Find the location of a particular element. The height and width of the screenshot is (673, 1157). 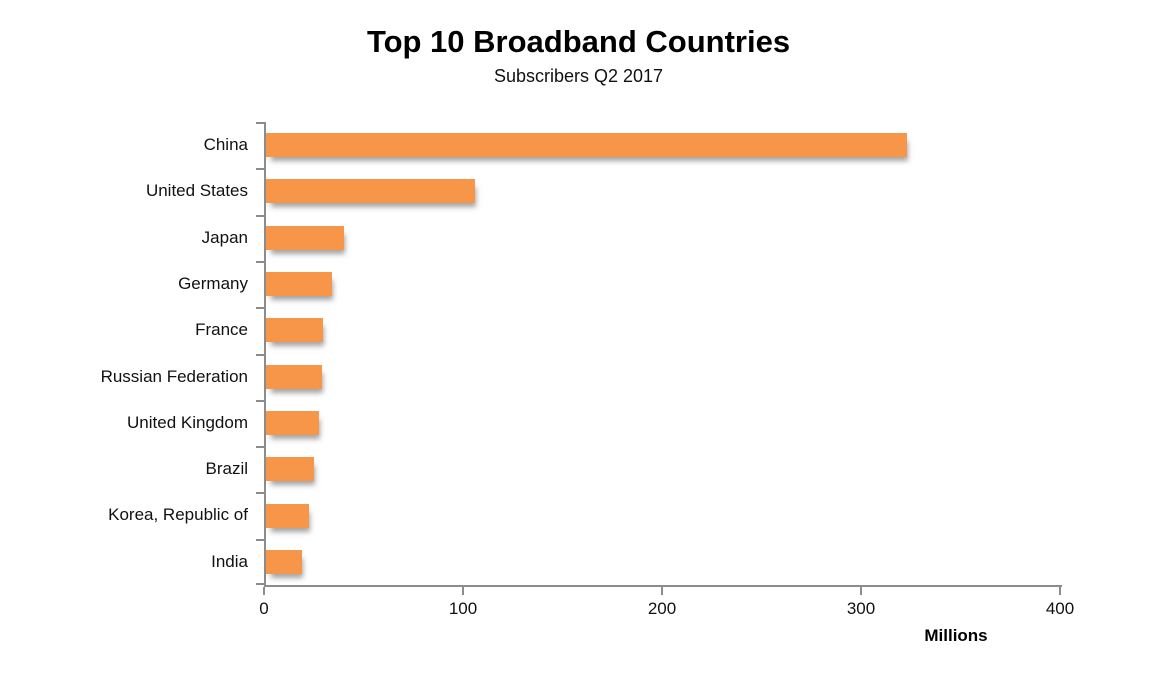

category-label: France is located at coordinates (221, 329).